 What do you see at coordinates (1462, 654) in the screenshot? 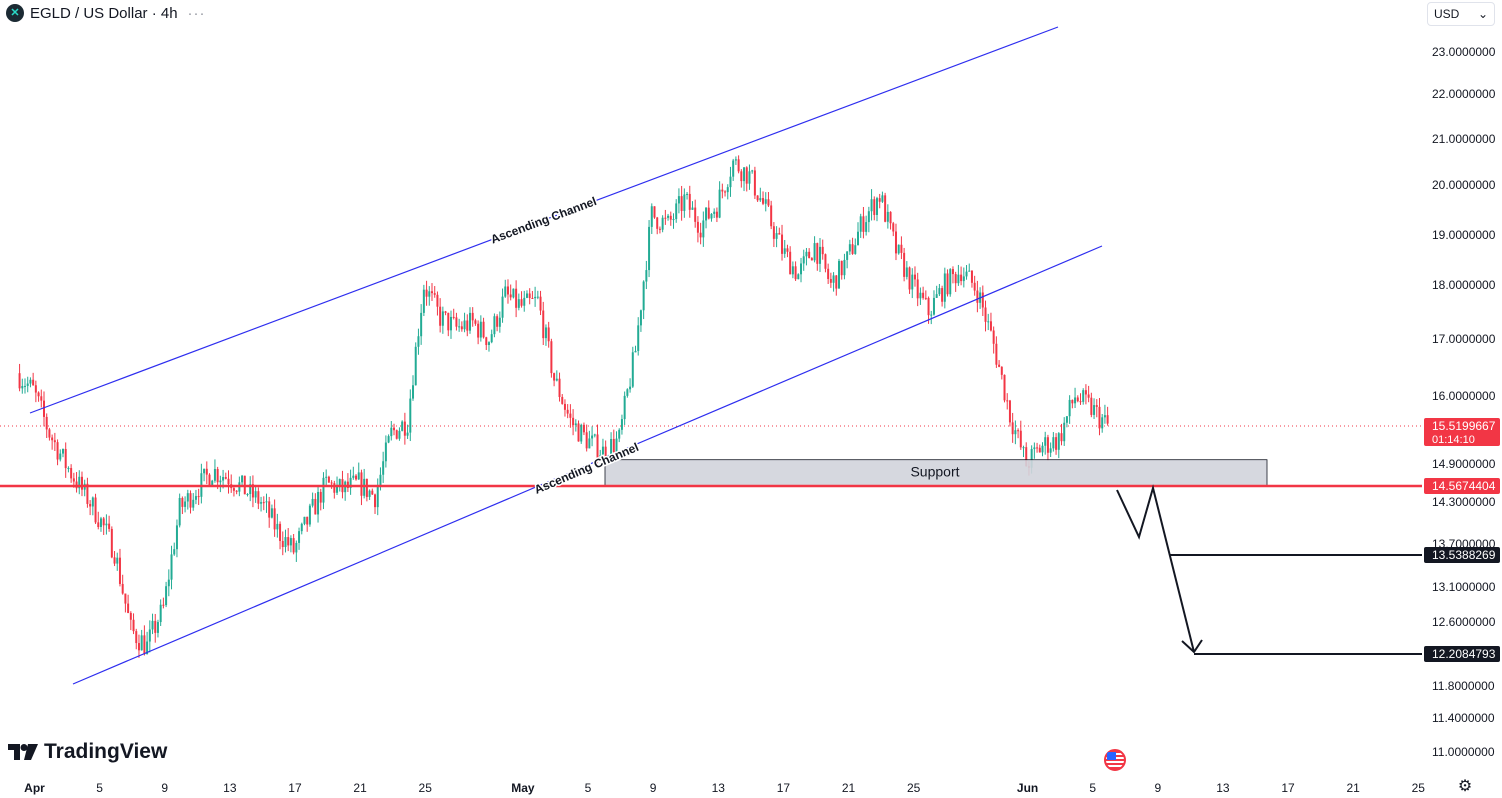
I see `target-2-price-label-bg` at bounding box center [1462, 654].